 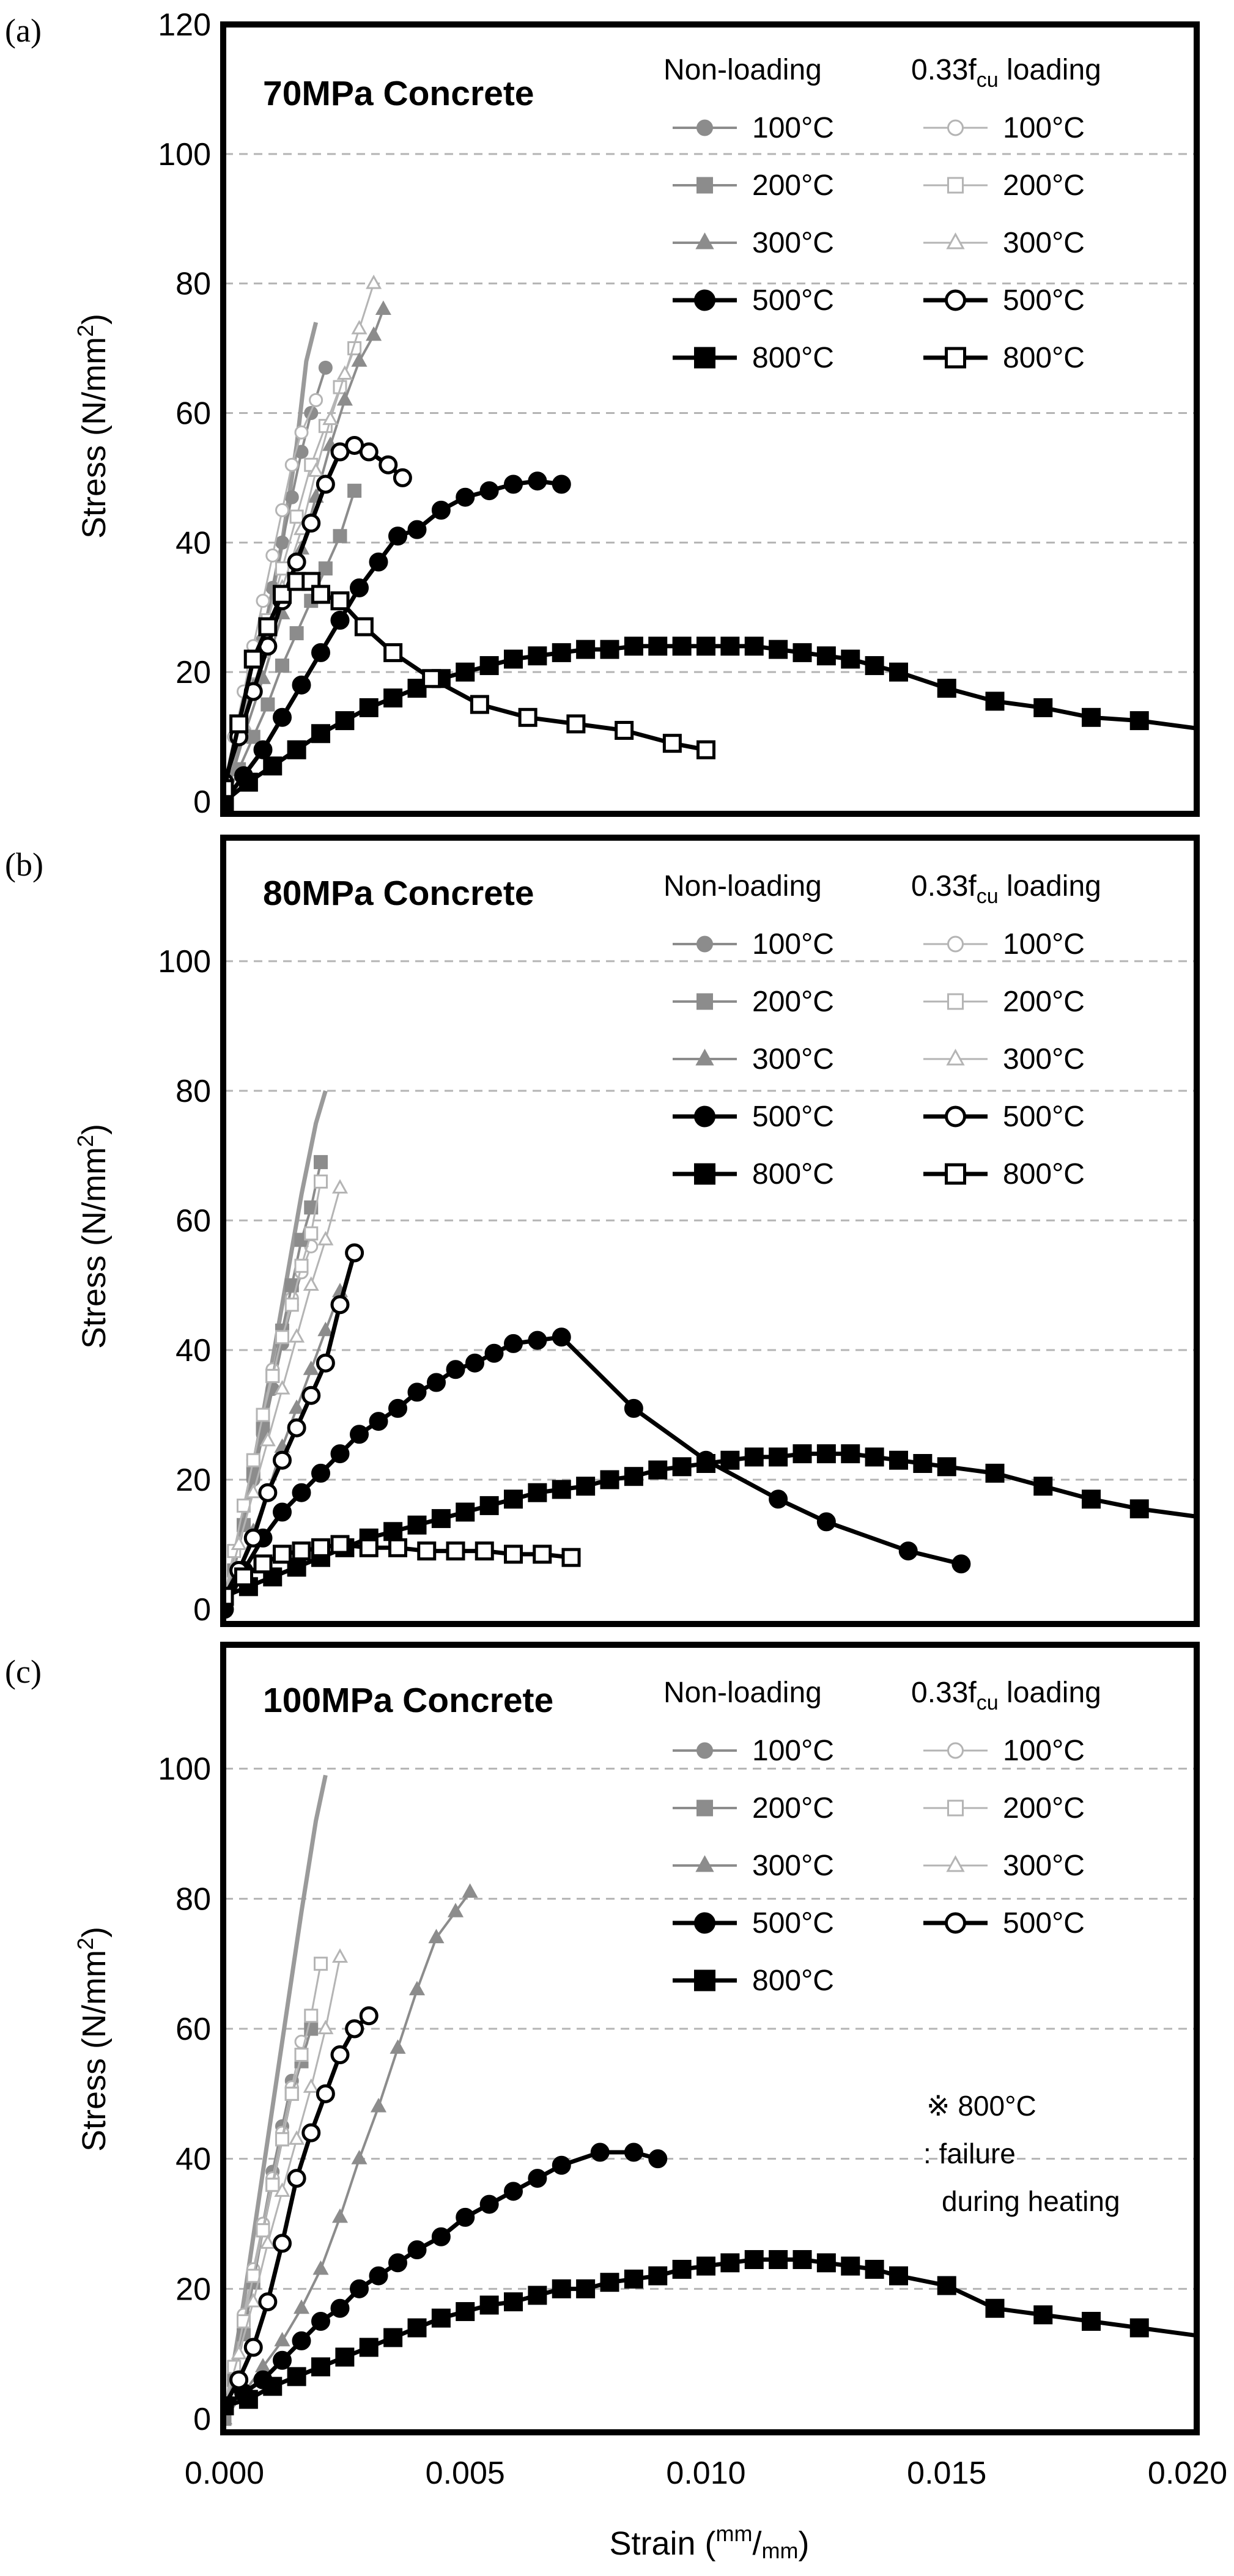 What do you see at coordinates (753, 1923) in the screenshot?
I see `legend-entry-non-3: 500°C` at bounding box center [753, 1923].